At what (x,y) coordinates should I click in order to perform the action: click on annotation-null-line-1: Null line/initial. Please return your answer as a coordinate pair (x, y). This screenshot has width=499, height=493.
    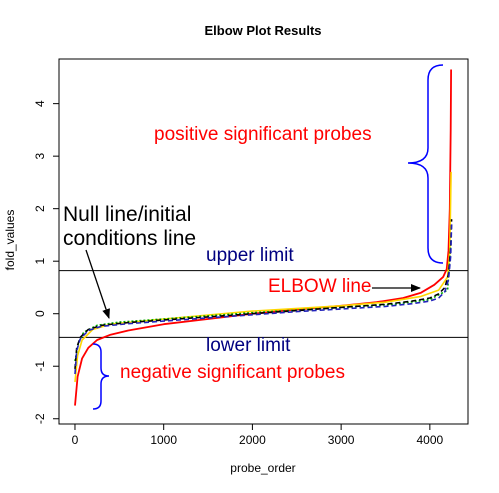
    Looking at the image, I should click on (127, 214).